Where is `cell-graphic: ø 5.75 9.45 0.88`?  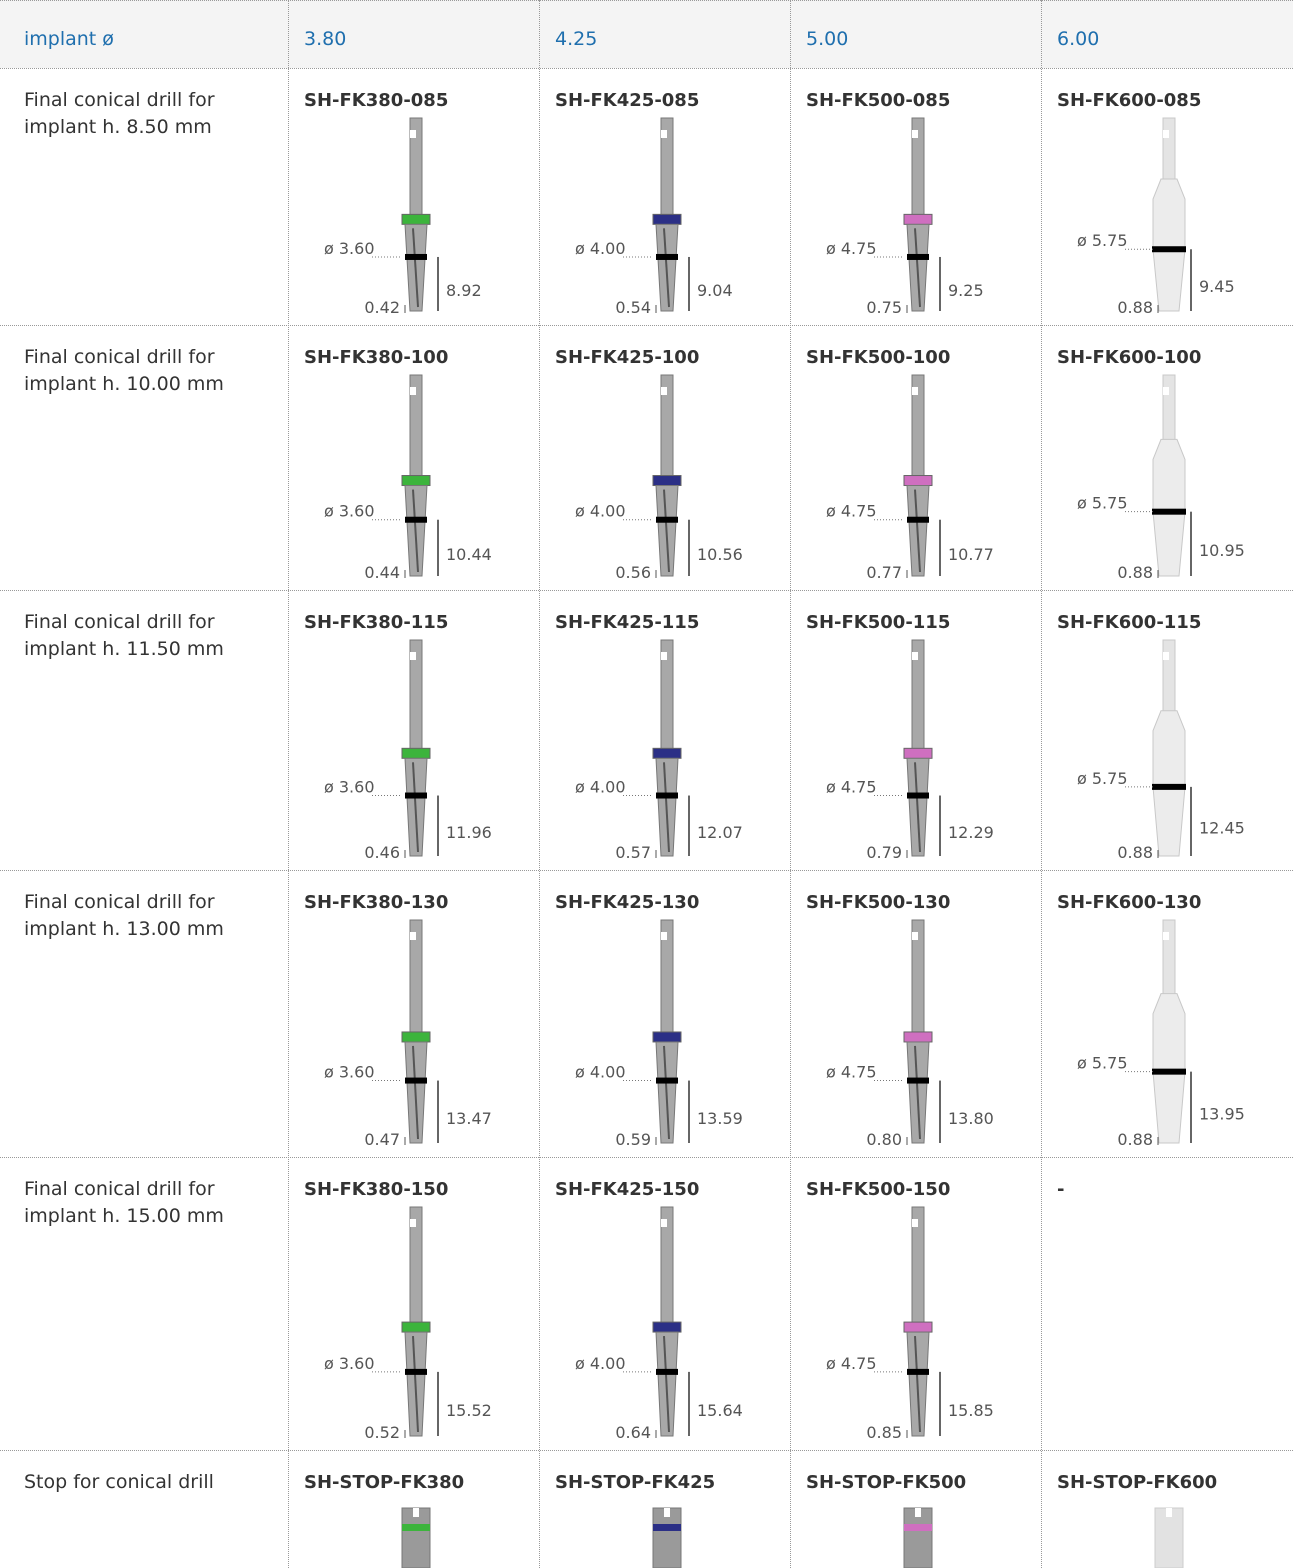 cell-graphic: ø 5.75 9.45 0.88 is located at coordinates (1156, 217).